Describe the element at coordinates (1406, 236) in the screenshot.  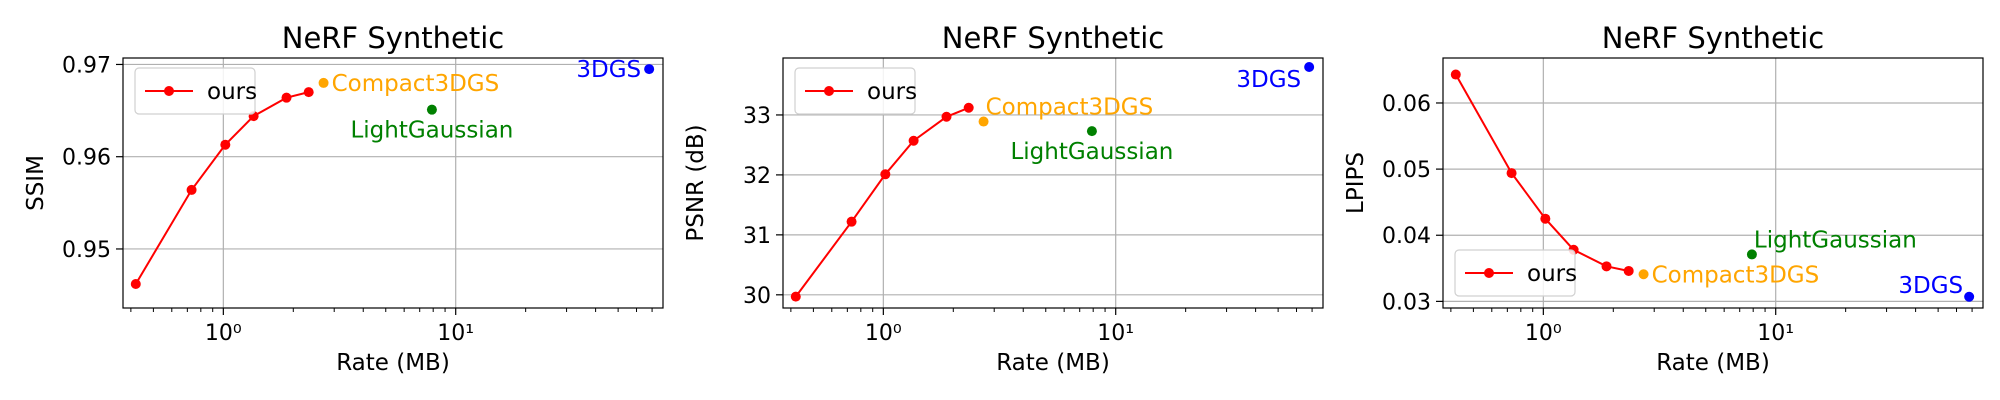
I see `y-tick-label: 0.04` at that location.